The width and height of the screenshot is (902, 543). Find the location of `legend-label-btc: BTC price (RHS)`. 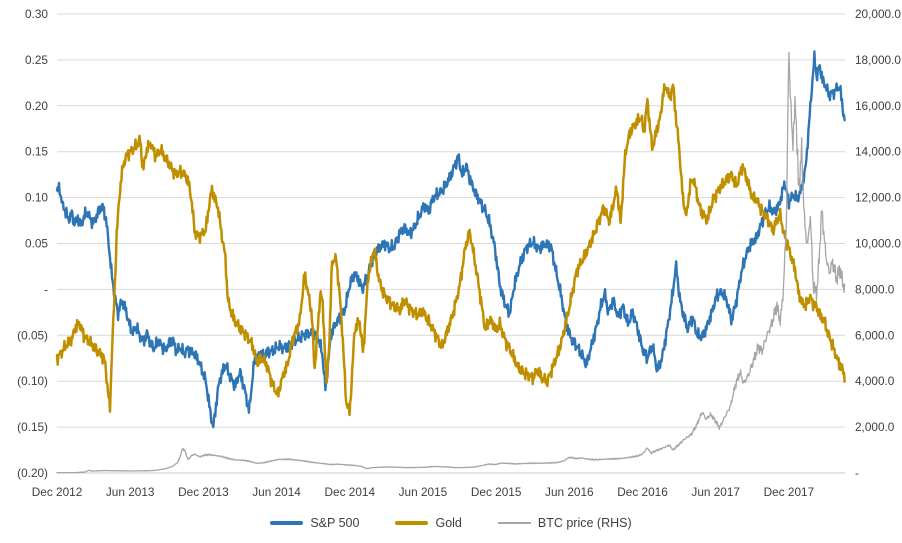

legend-label-btc: BTC price (RHS) is located at coordinates (584, 523).